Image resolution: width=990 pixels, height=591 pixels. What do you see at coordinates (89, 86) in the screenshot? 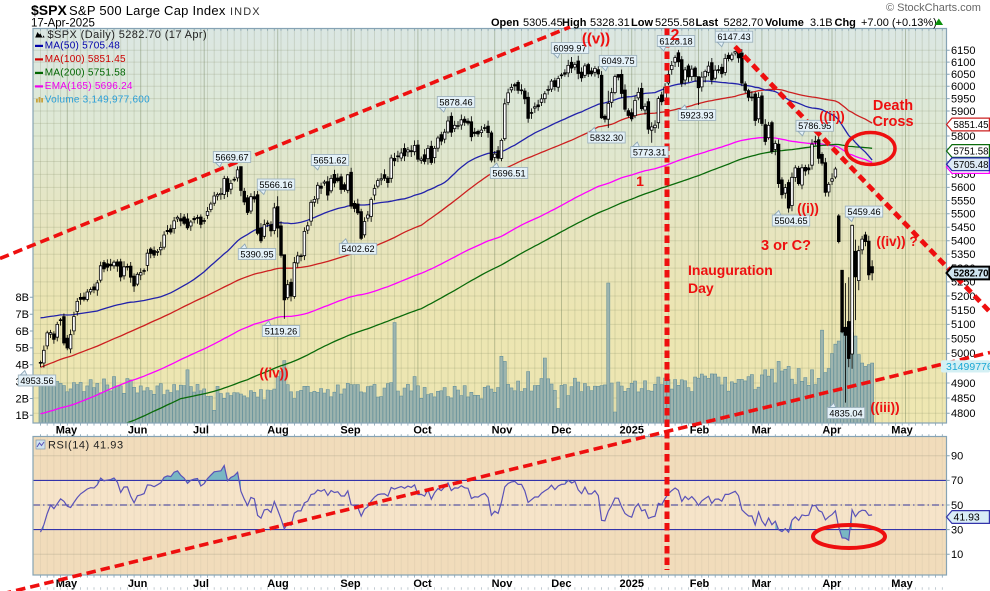
I see `svg-text: EMA(165) 5696.24` at bounding box center [89, 86].